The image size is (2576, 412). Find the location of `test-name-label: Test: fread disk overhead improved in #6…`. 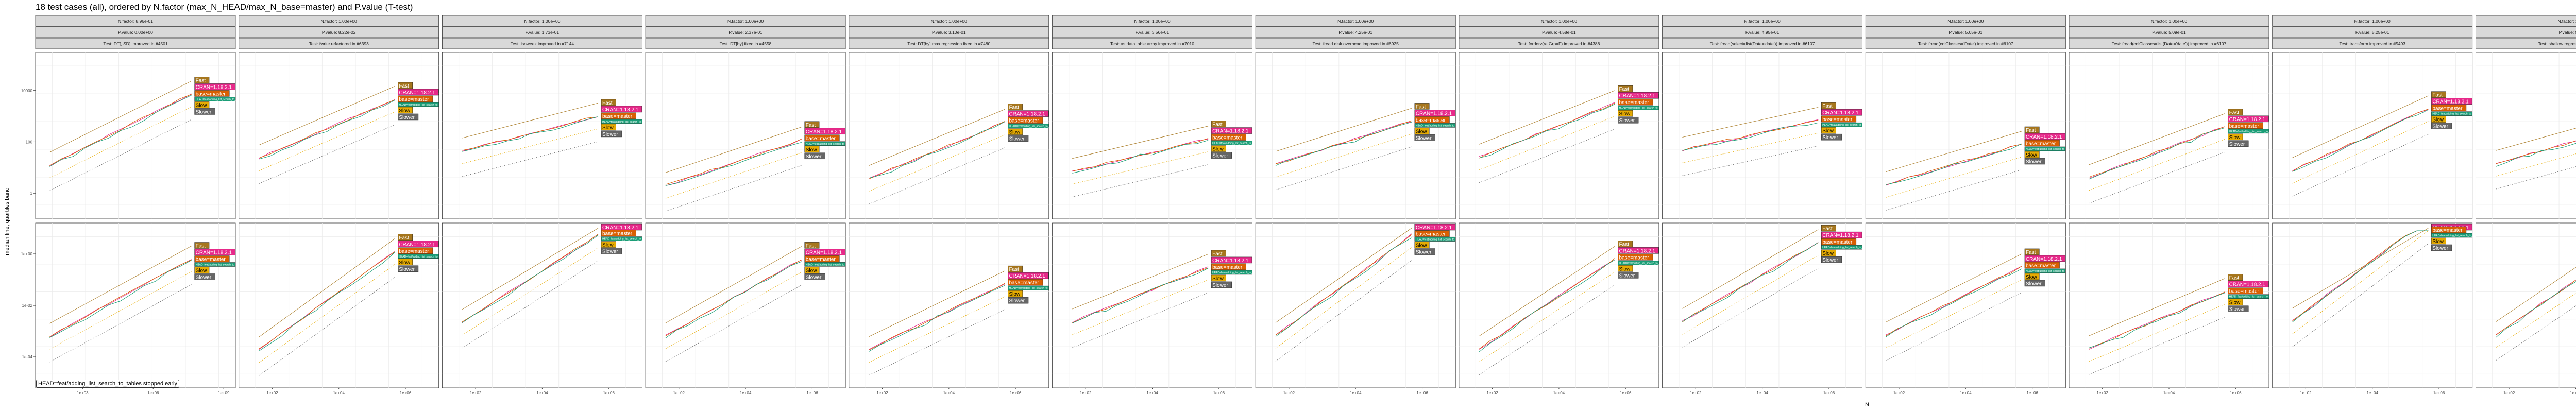

test-name-label: Test: fread disk overhead improved in #6… is located at coordinates (1356, 44).